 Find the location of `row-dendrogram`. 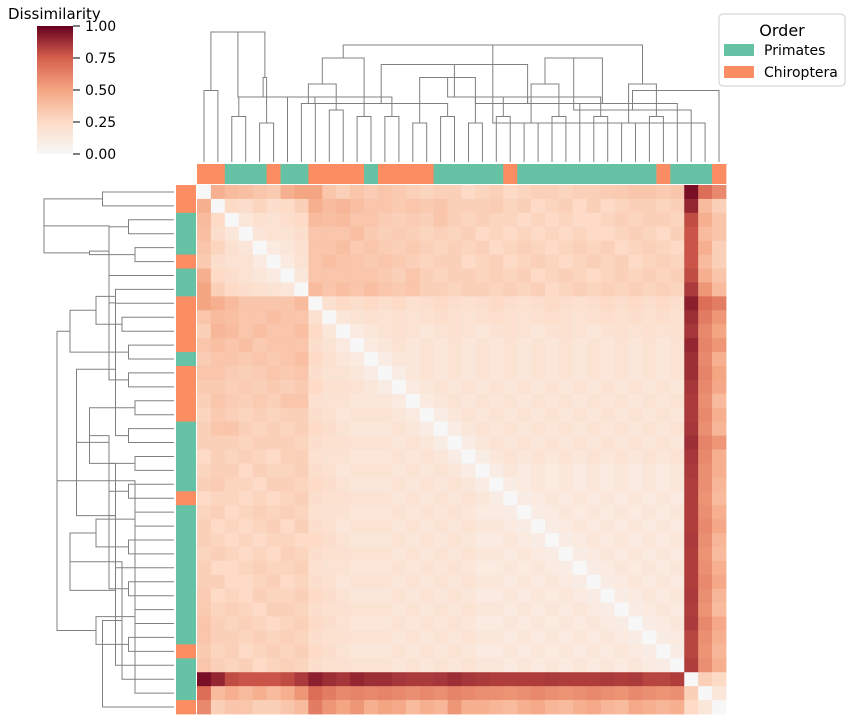

row-dendrogram is located at coordinates (108, 449).